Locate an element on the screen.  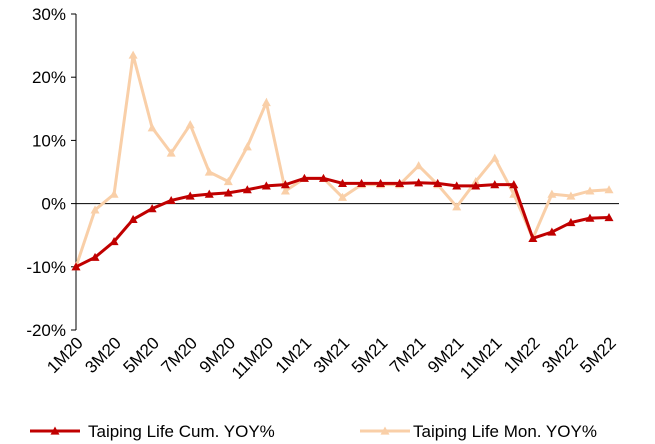
legend-label: Taiping Life Cum. YOY% is located at coordinates (181, 431).